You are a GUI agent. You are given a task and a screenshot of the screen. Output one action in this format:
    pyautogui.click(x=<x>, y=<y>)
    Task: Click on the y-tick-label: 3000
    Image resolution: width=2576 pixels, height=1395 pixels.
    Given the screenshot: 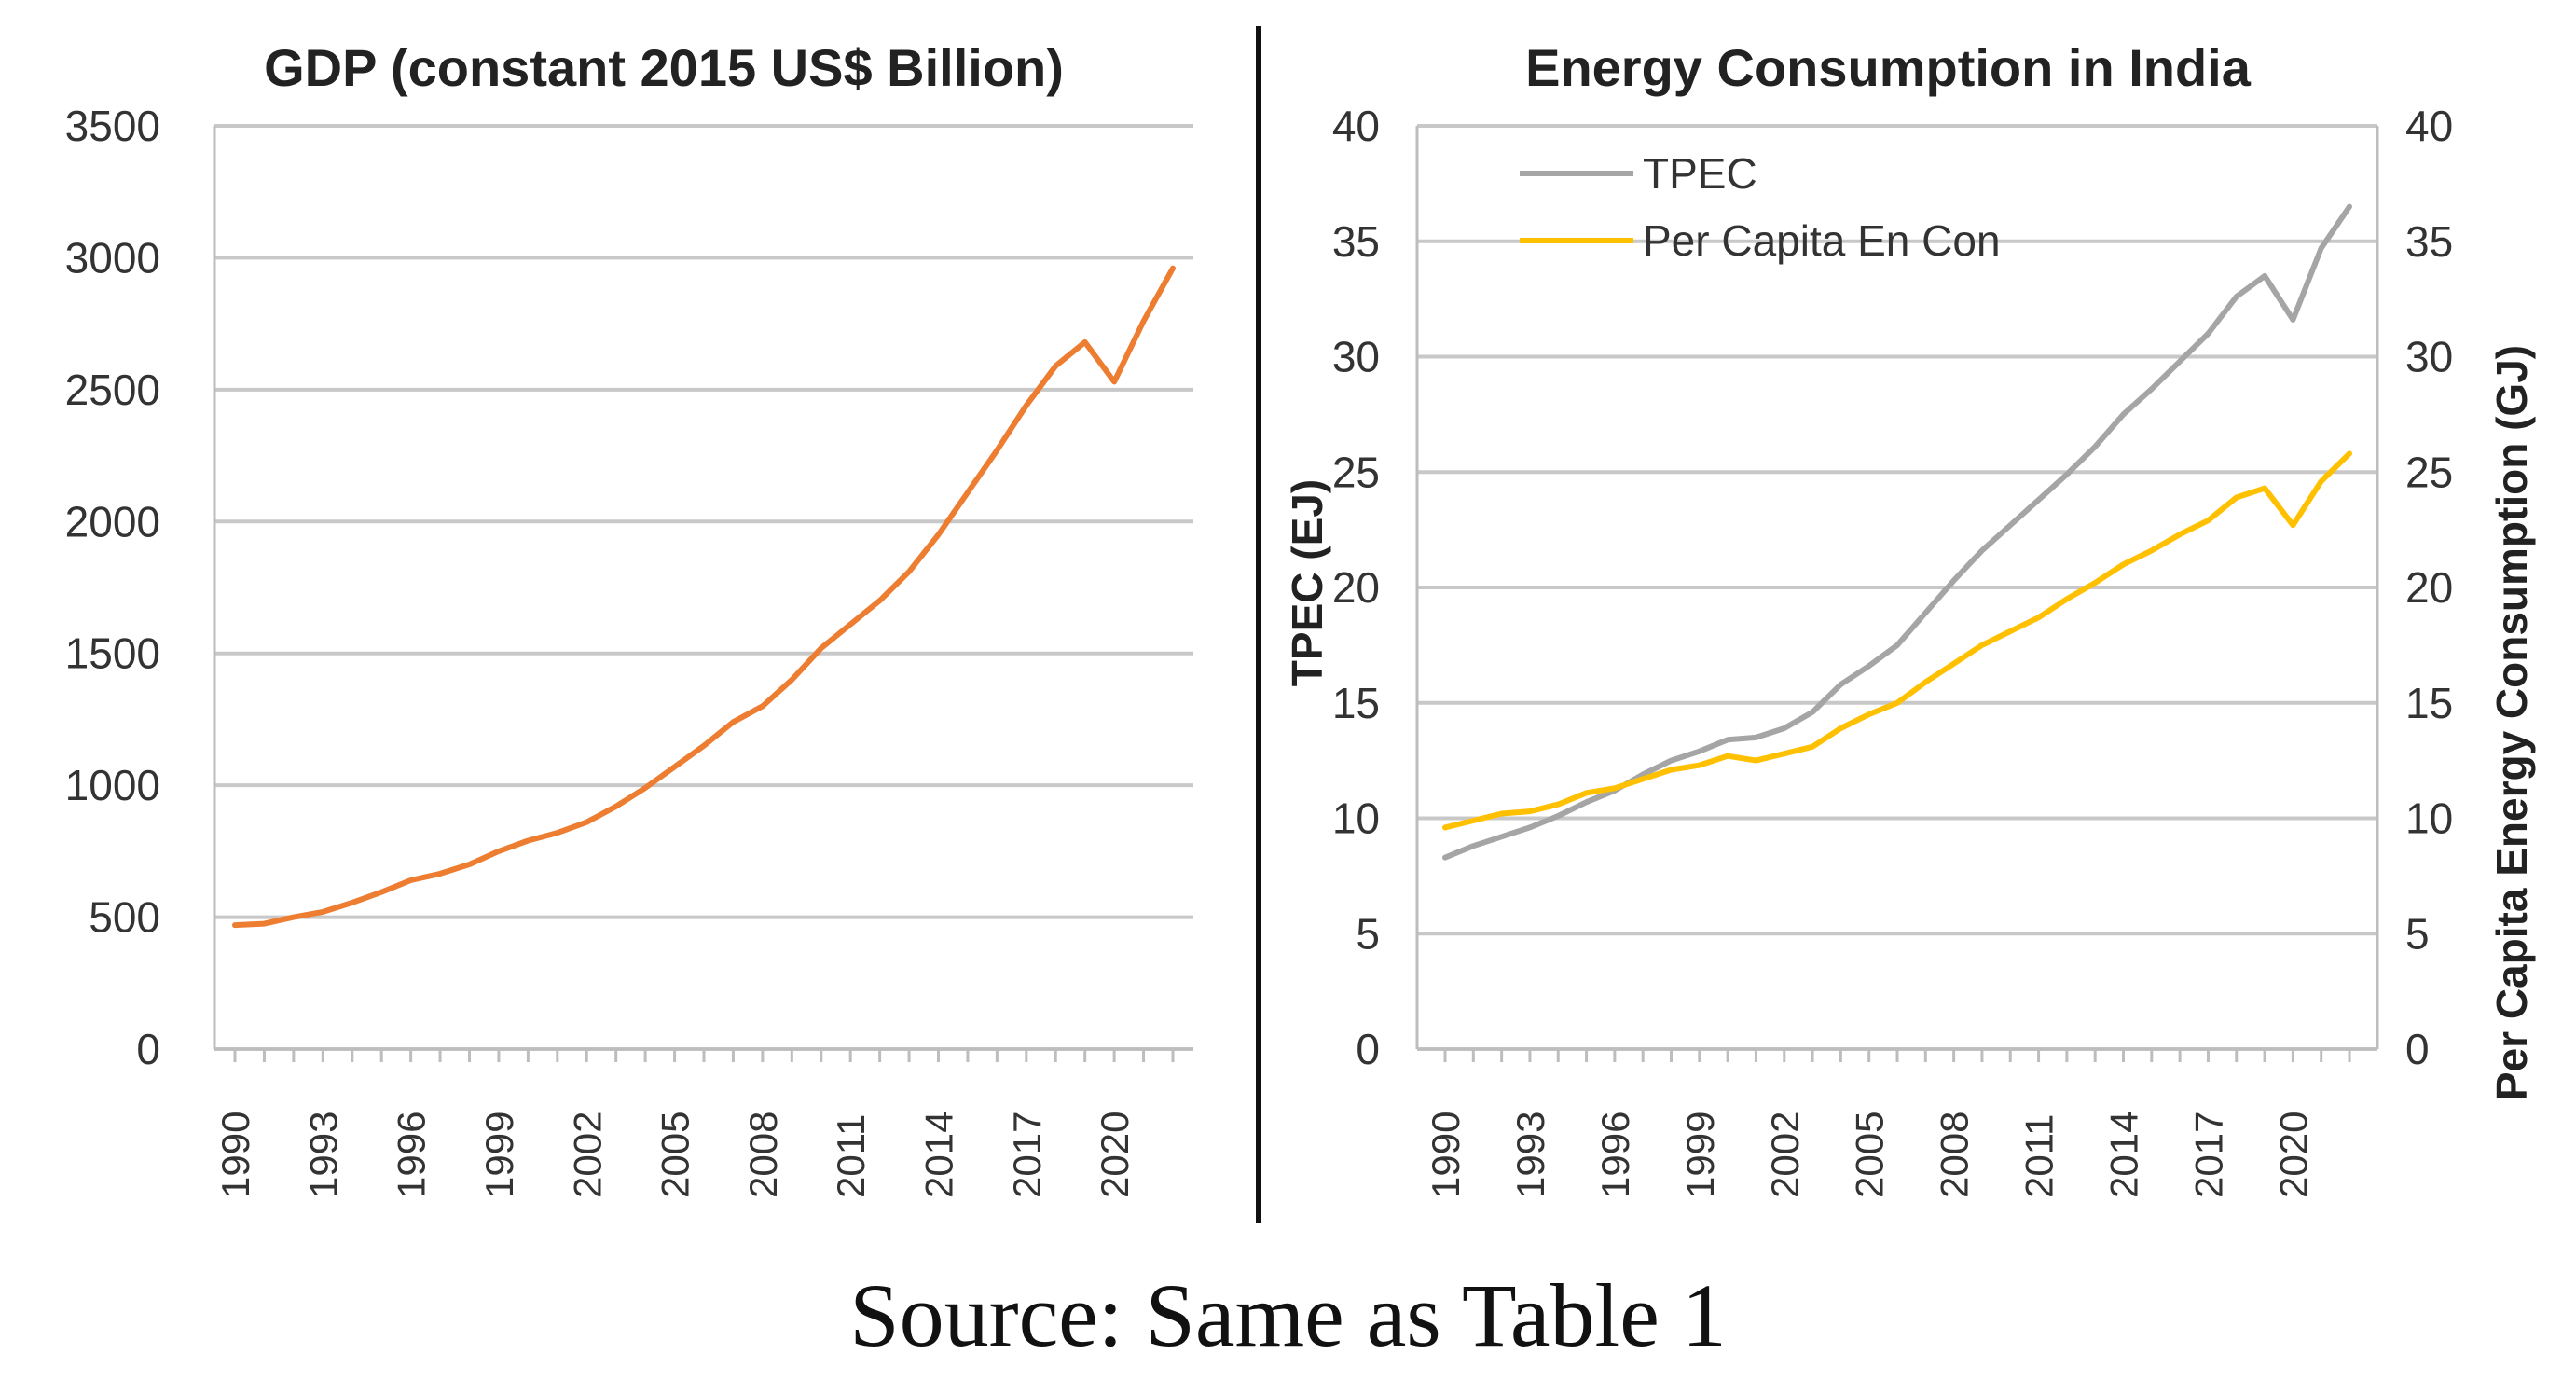 What is the action you would take?
    pyautogui.click(x=112, y=257)
    